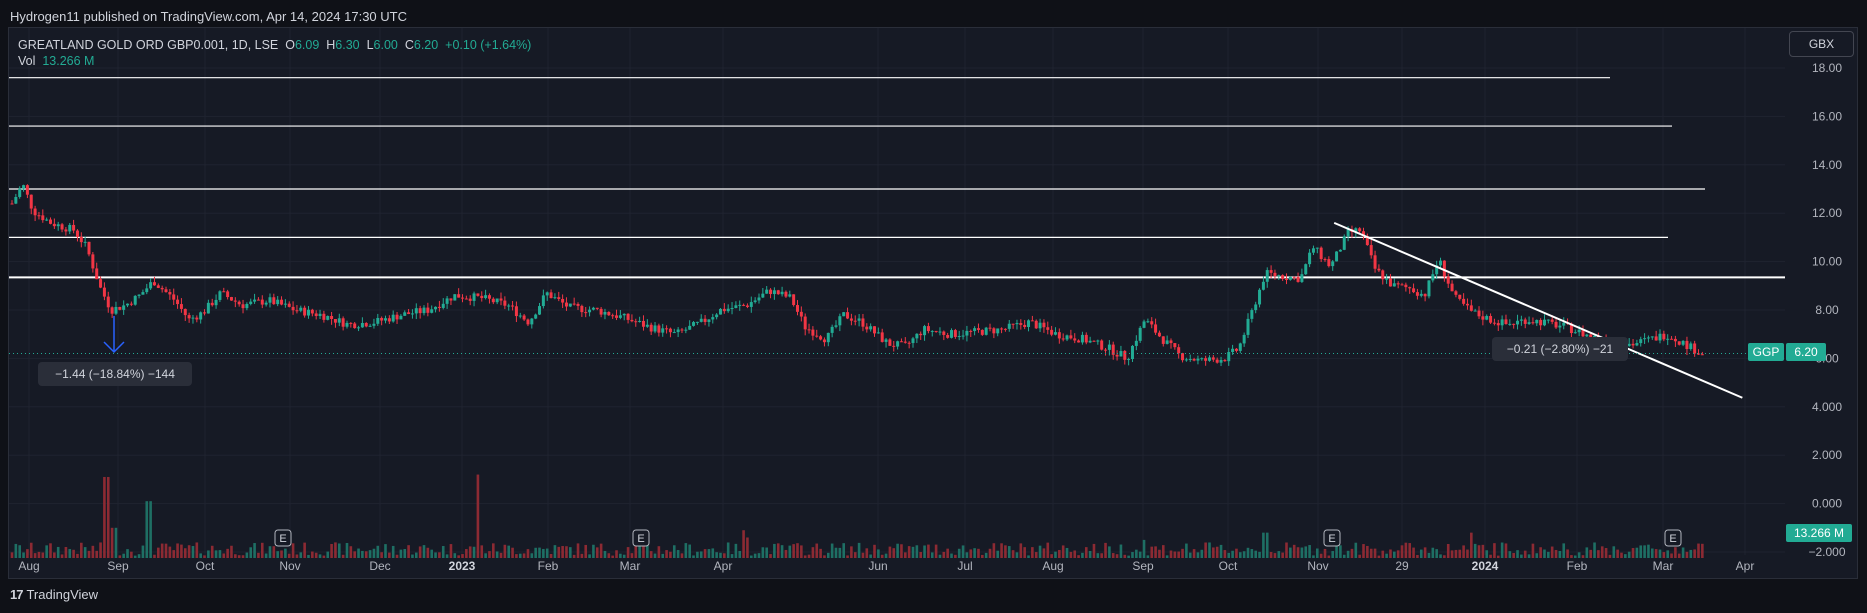  What do you see at coordinates (409, 45) in the screenshot?
I see `close-label: C` at bounding box center [409, 45].